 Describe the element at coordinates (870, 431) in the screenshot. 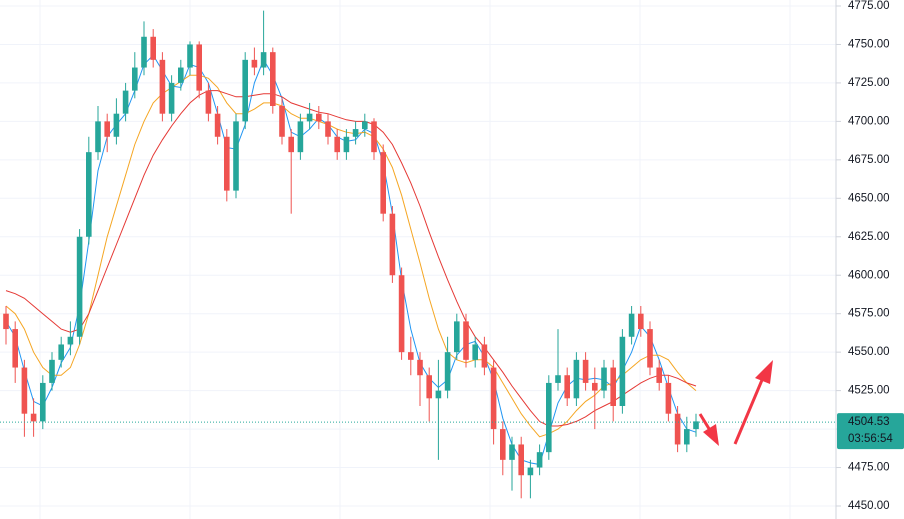

I see `last-price-box` at that location.